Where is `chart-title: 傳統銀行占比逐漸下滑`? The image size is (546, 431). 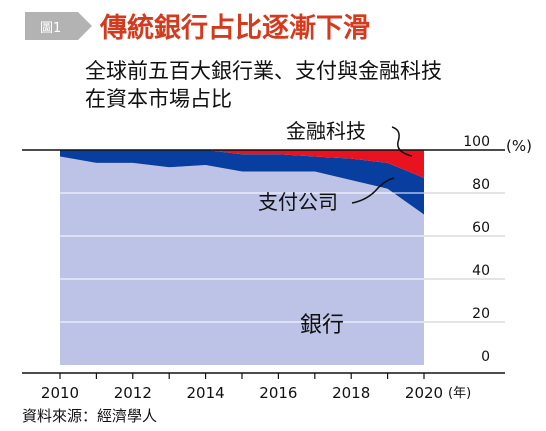 chart-title: 傳統銀行占比逐漸下滑 is located at coordinates (234, 28).